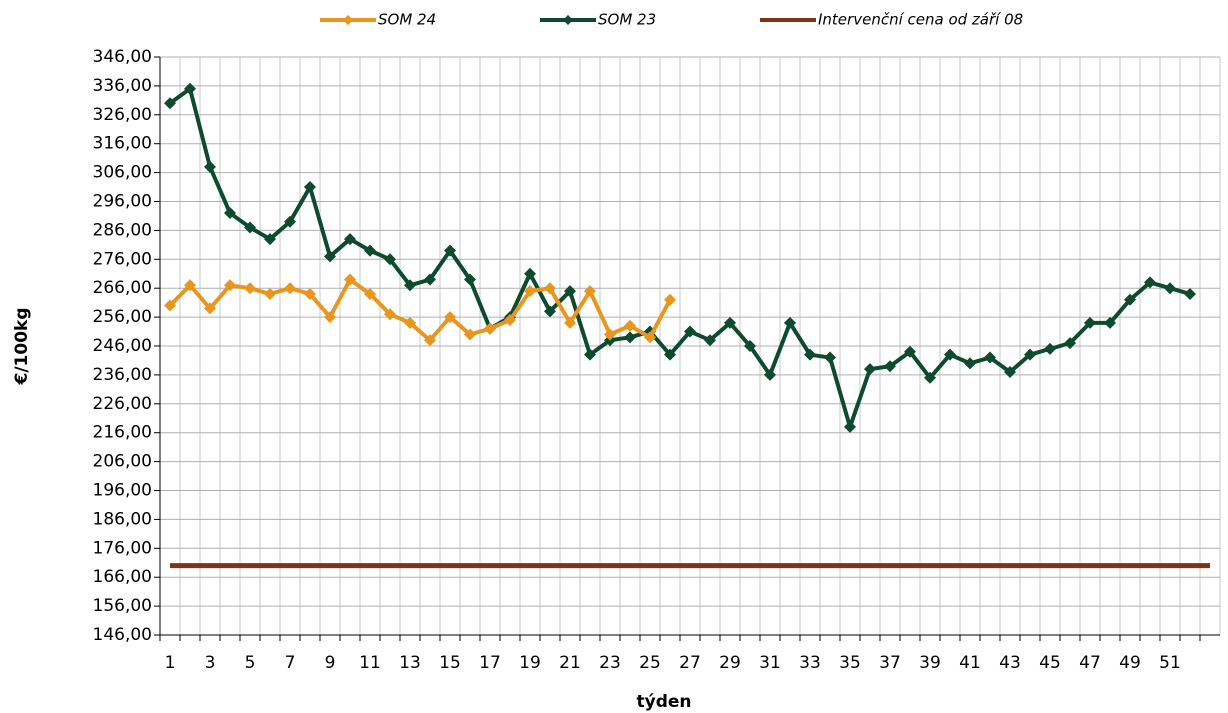 The image size is (1228, 713). Describe the element at coordinates (690, 663) in the screenshot. I see `x-tick-label: 27` at that location.